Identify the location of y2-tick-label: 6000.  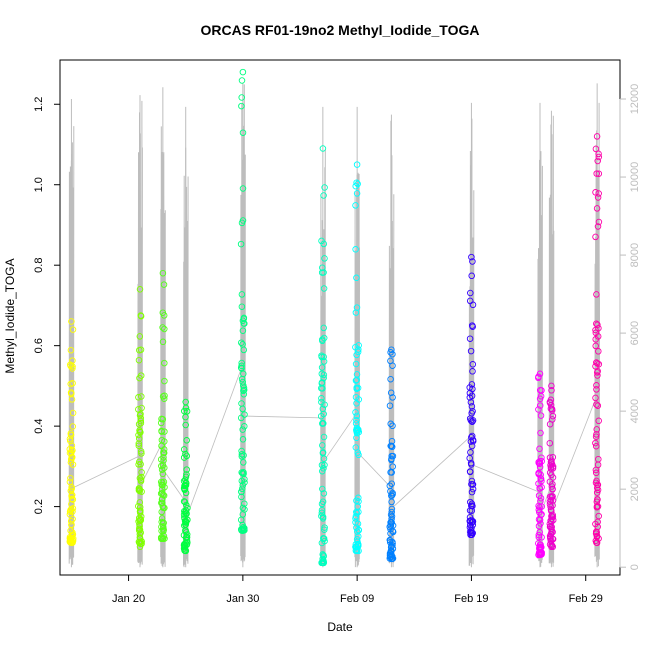
(635, 333).